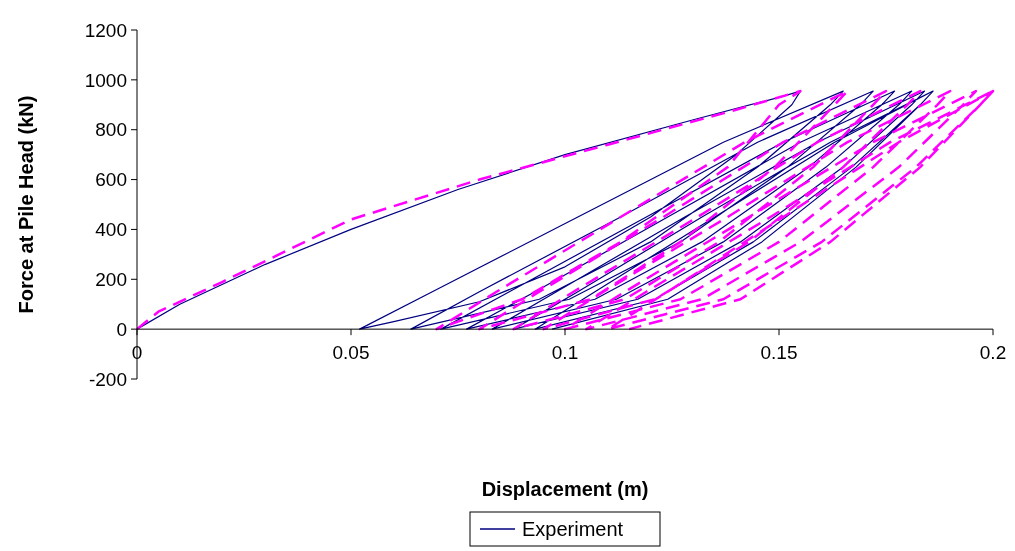  I want to click on y-tick-label: 400, so click(111, 230).